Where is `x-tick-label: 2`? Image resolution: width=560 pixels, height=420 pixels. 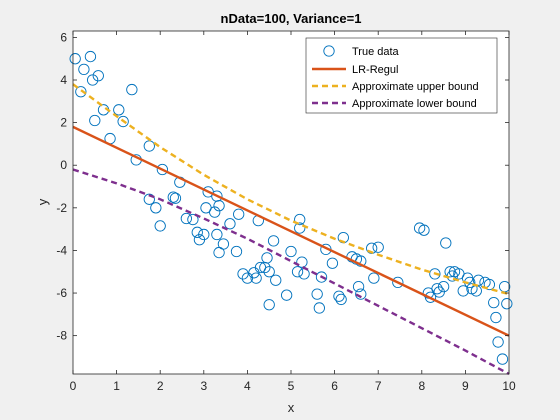 x-tick-label: 2 is located at coordinates (160, 386).